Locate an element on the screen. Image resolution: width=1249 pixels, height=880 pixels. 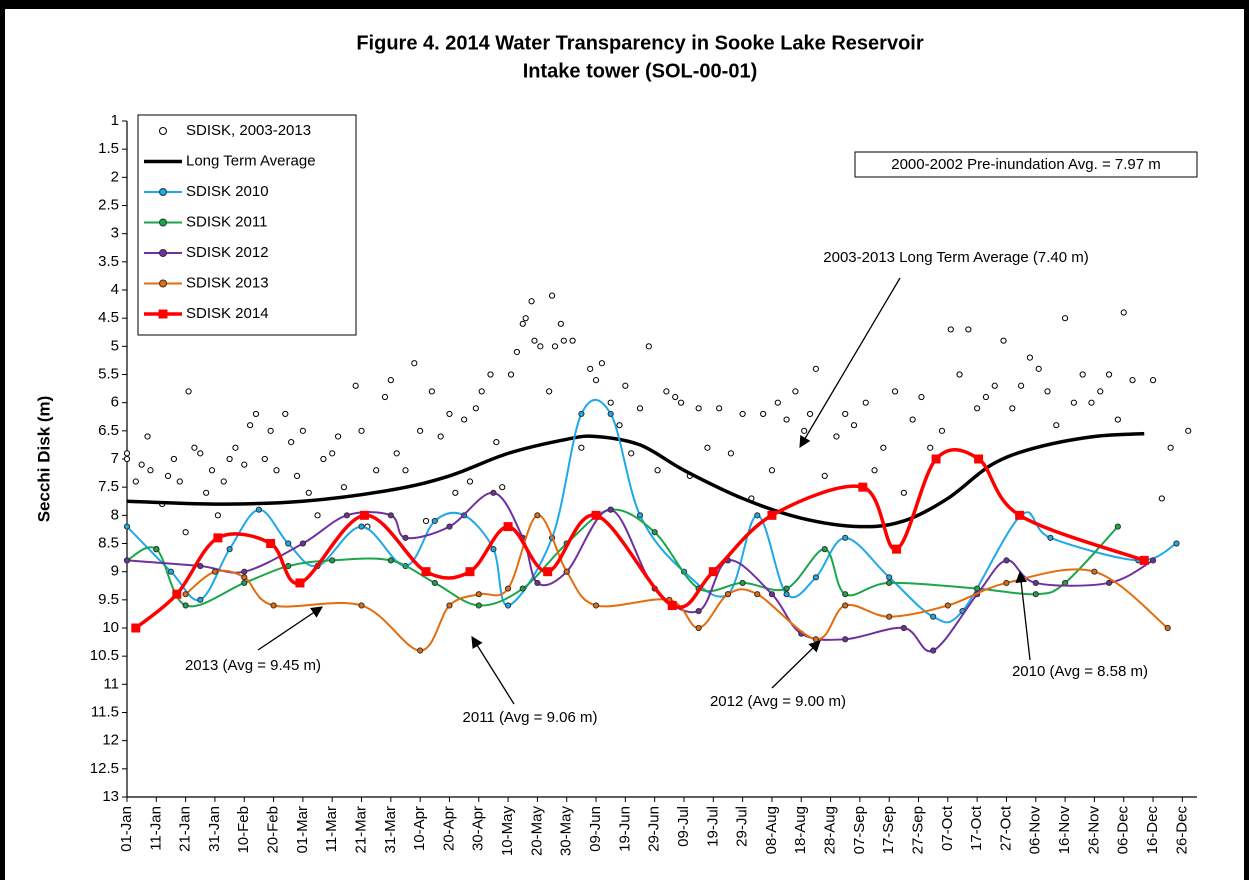
y-tick-label: 3 is located at coordinates (115, 233).